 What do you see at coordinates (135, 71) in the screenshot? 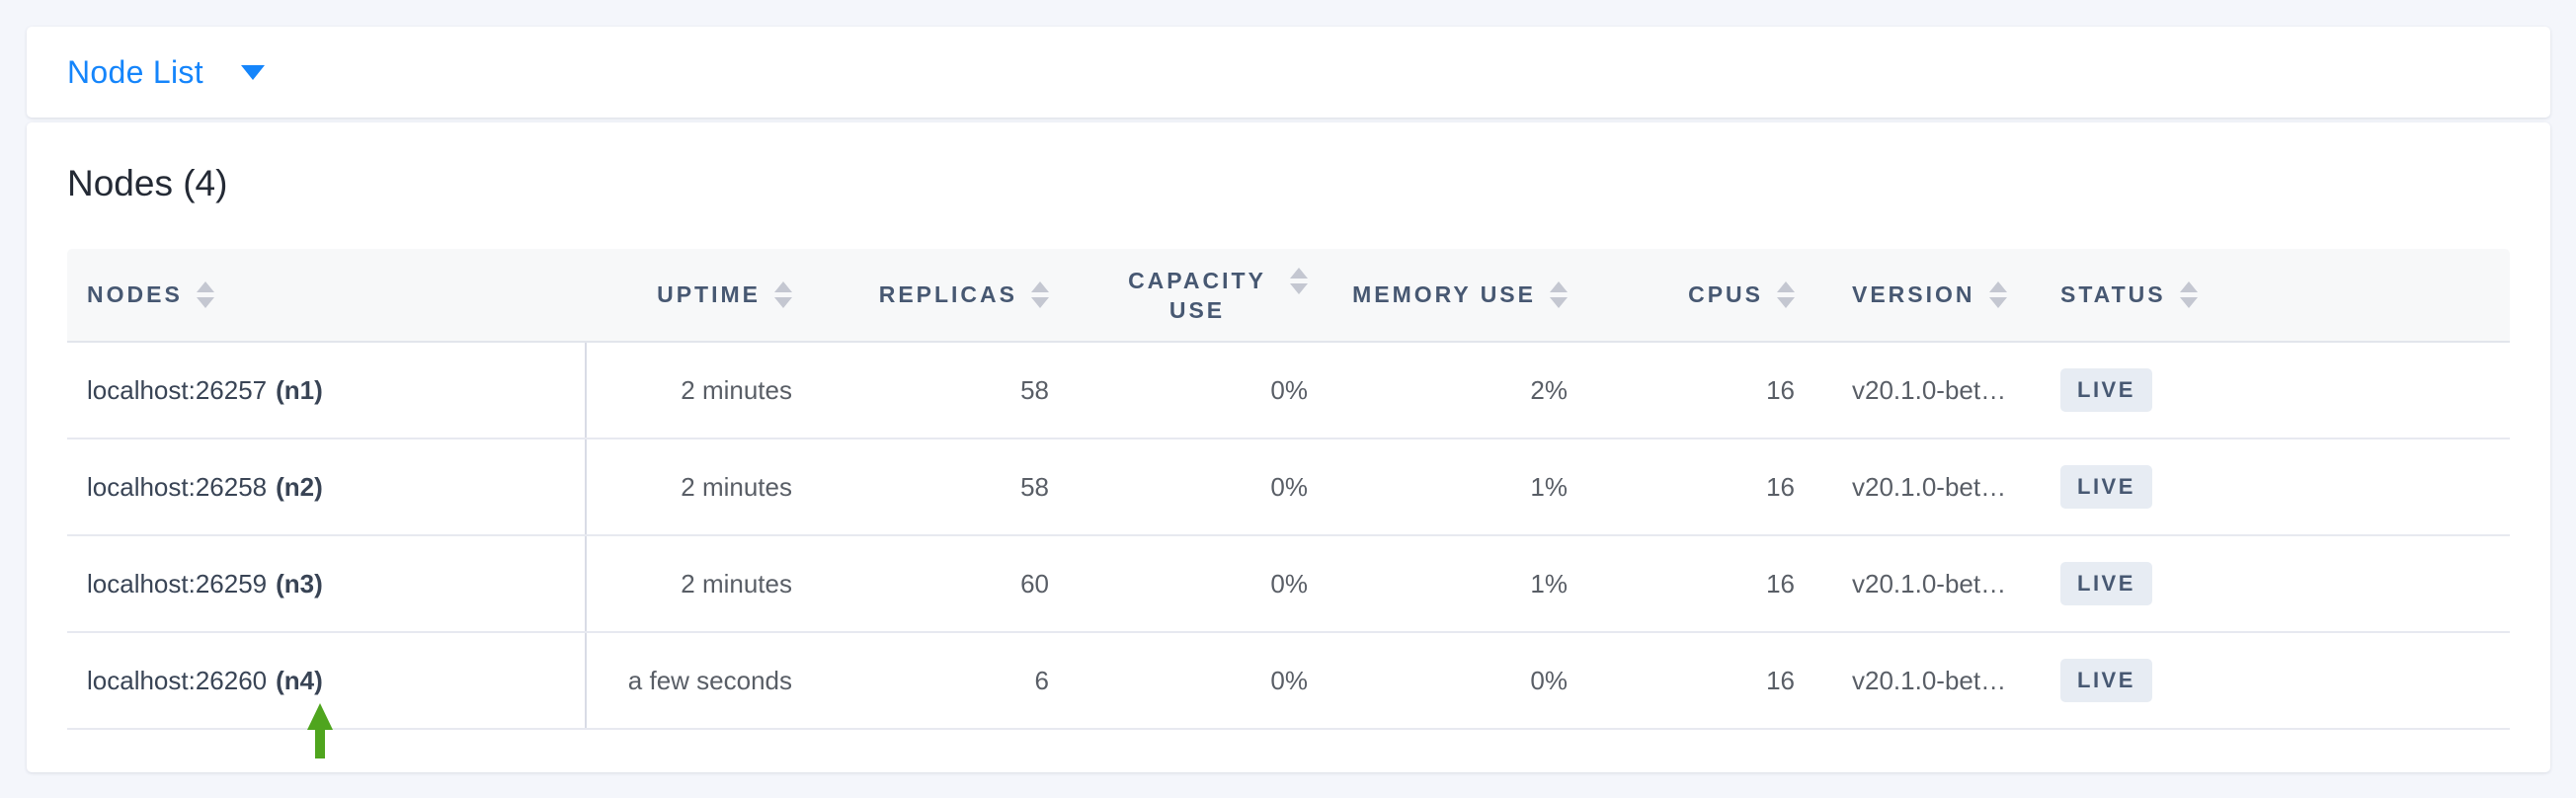
I see `view-mode-label: Node List` at bounding box center [135, 71].